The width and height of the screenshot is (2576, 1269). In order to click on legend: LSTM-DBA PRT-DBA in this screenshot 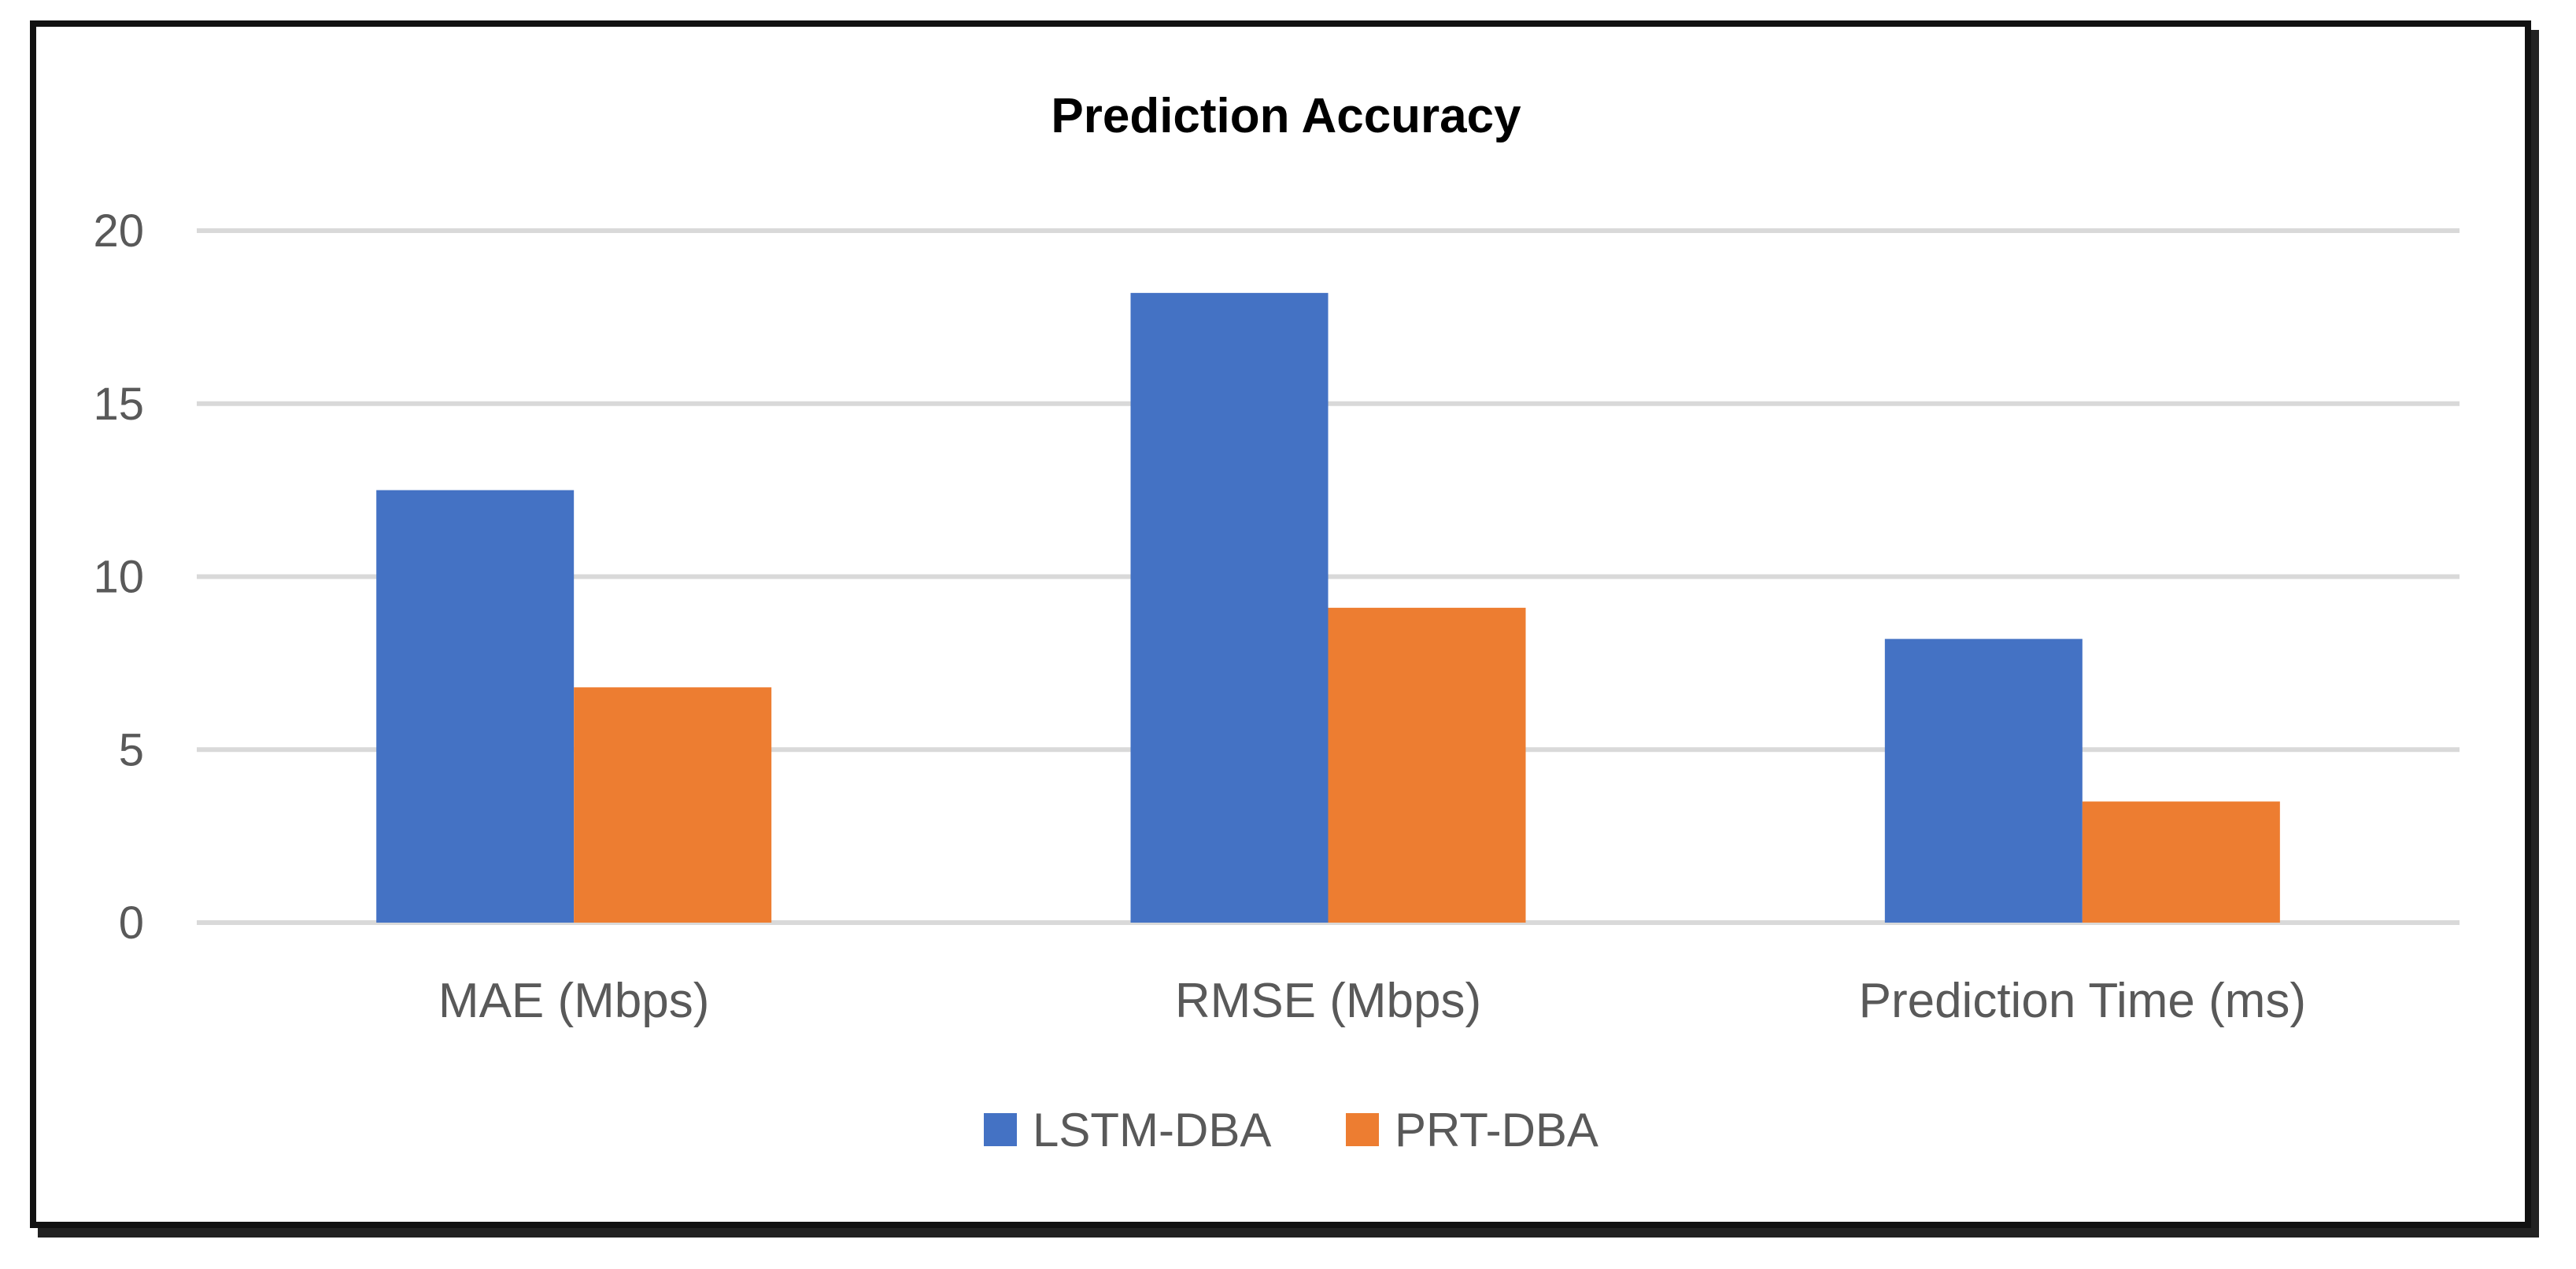, I will do `click(1291, 1130)`.